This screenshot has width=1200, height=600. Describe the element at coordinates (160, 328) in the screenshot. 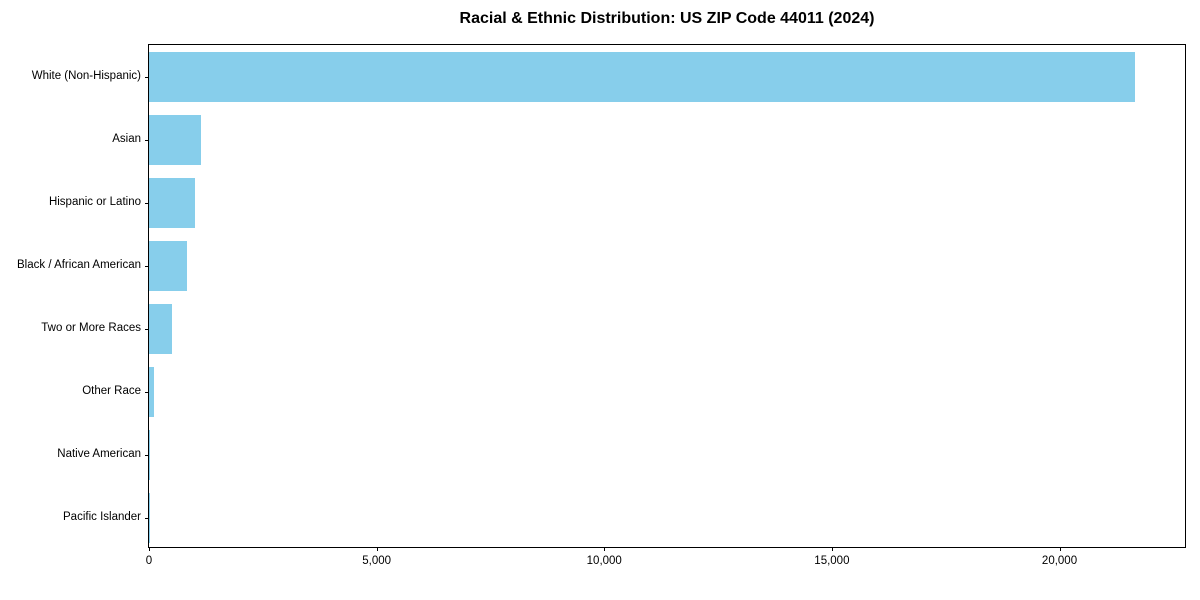

I see `bar-two-or-more-races` at that location.